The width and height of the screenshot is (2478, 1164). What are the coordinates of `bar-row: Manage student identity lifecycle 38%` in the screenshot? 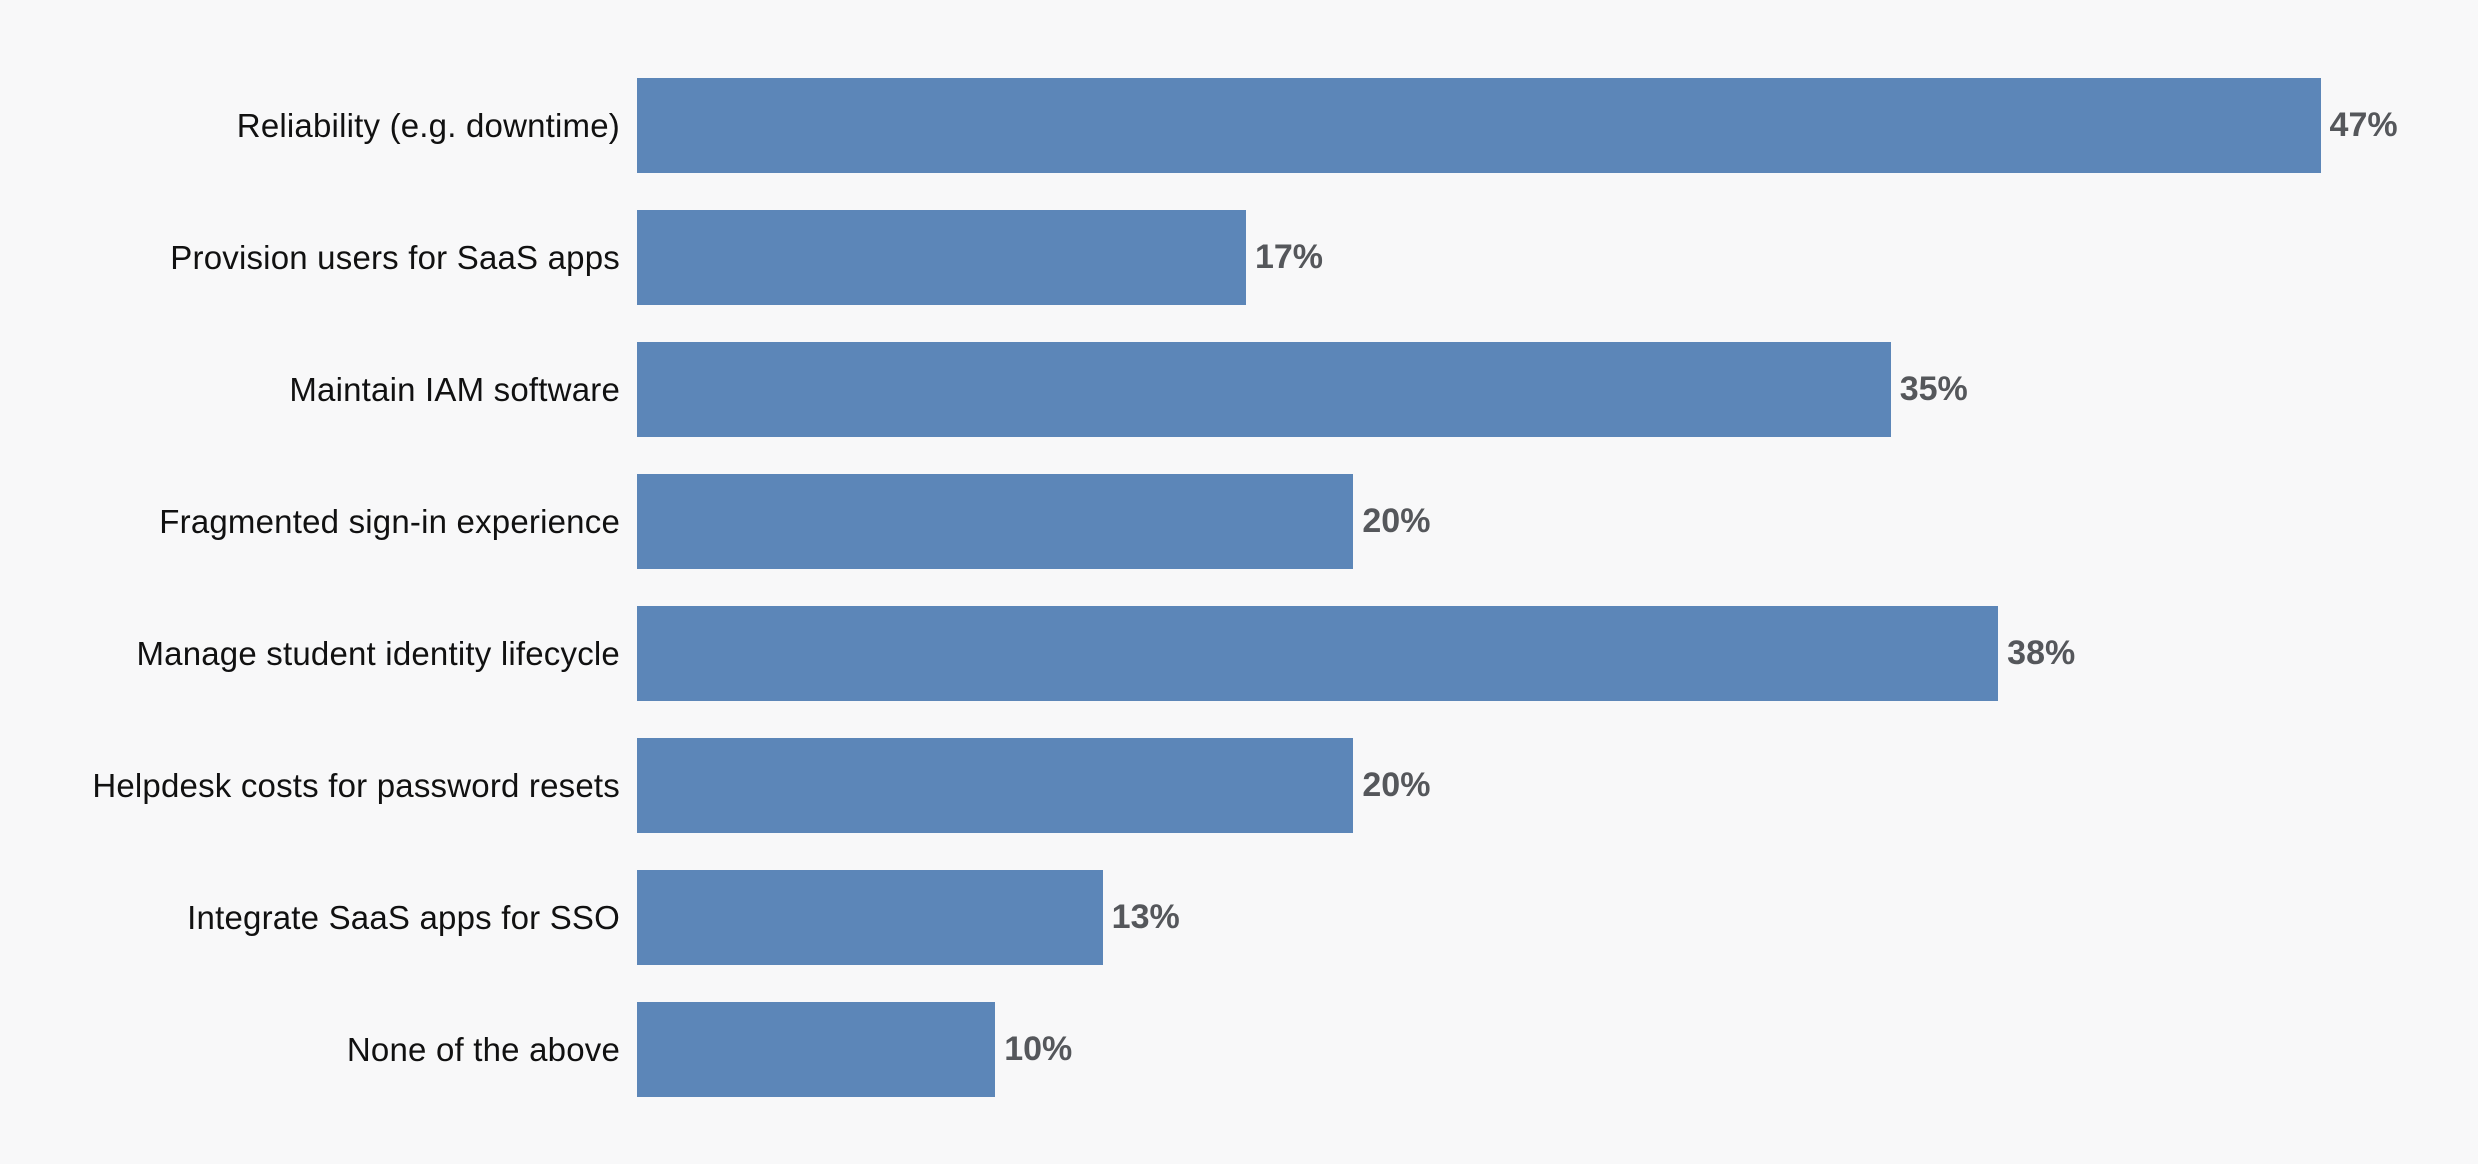 It's located at (1231, 653).